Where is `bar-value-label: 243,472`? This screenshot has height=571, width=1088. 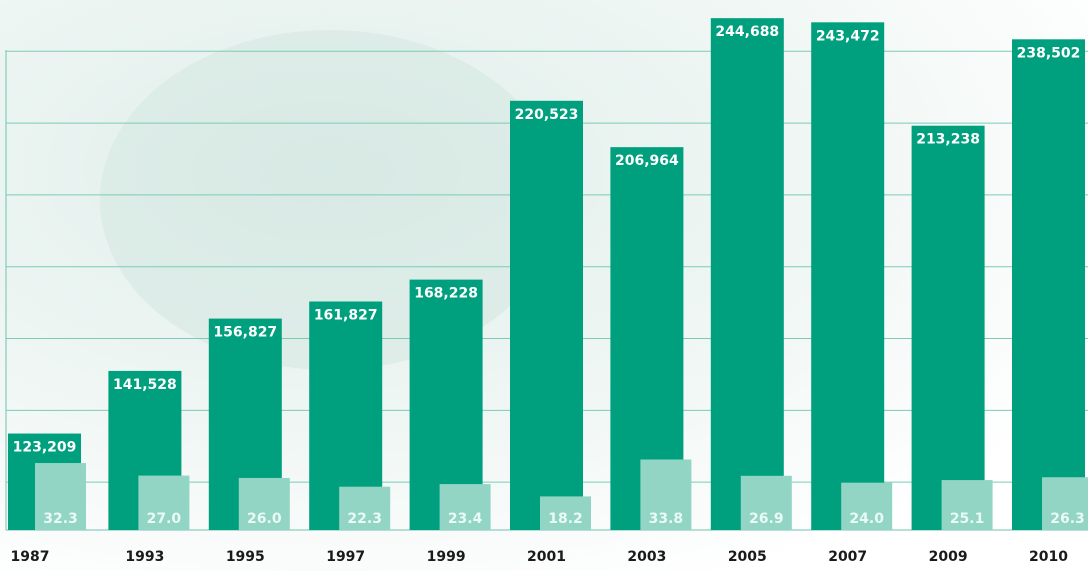 bar-value-label: 243,472 is located at coordinates (848, 36).